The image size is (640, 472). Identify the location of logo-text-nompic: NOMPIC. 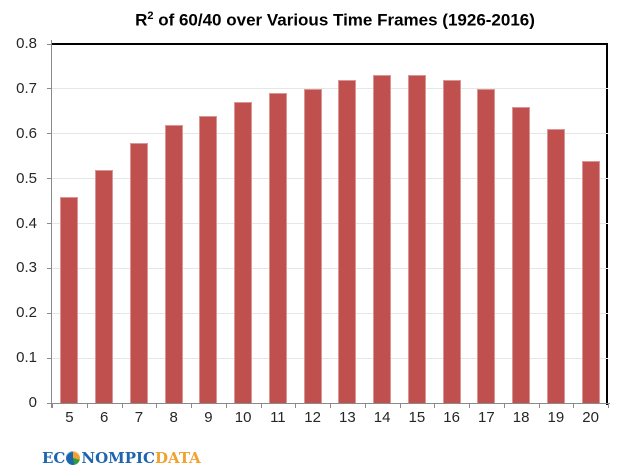
(118, 457).